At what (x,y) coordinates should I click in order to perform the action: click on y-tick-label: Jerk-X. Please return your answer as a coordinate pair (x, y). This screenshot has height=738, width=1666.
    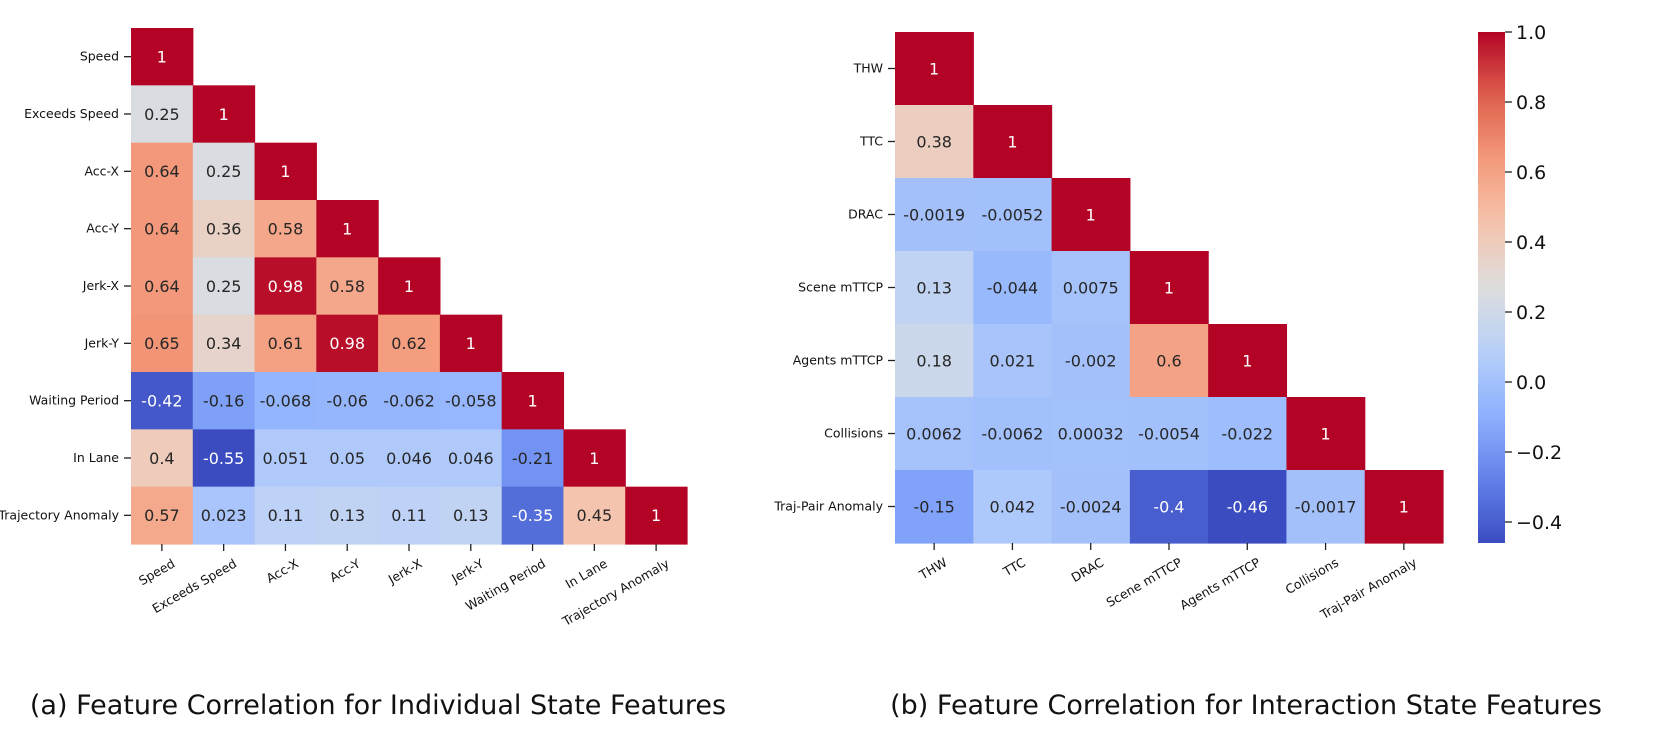
    Looking at the image, I should click on (101, 285).